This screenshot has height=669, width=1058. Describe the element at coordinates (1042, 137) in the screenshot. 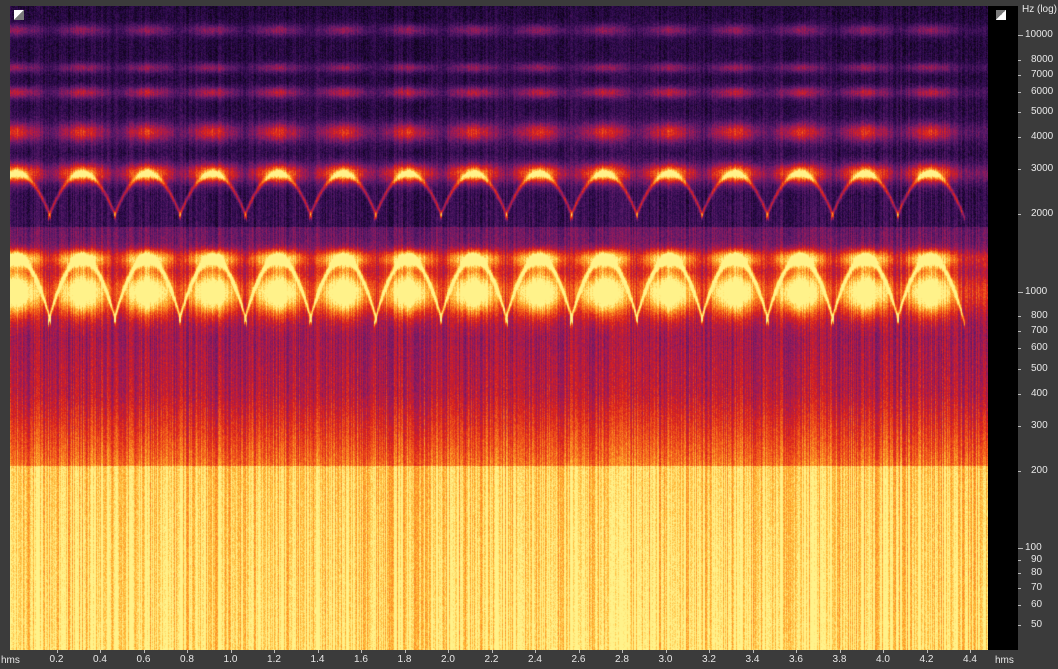

I see `frequency-tick-label: 4000` at that location.